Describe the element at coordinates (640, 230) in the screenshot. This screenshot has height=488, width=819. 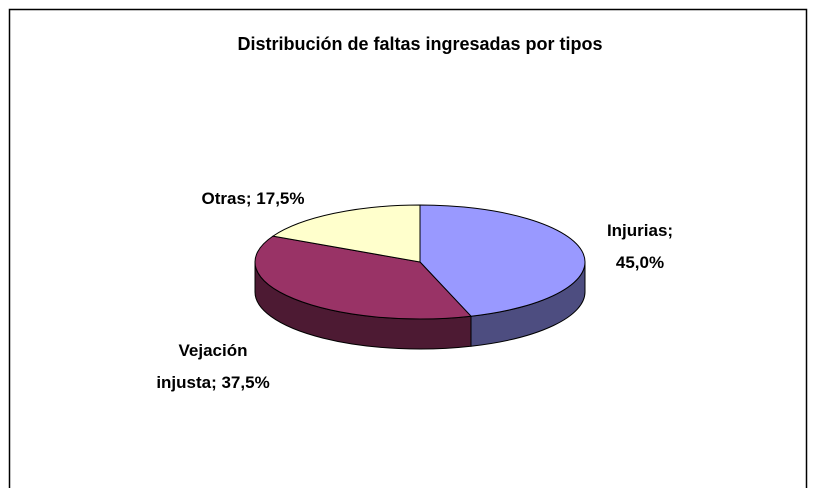
I see `data-label-line: Injurias;` at that location.